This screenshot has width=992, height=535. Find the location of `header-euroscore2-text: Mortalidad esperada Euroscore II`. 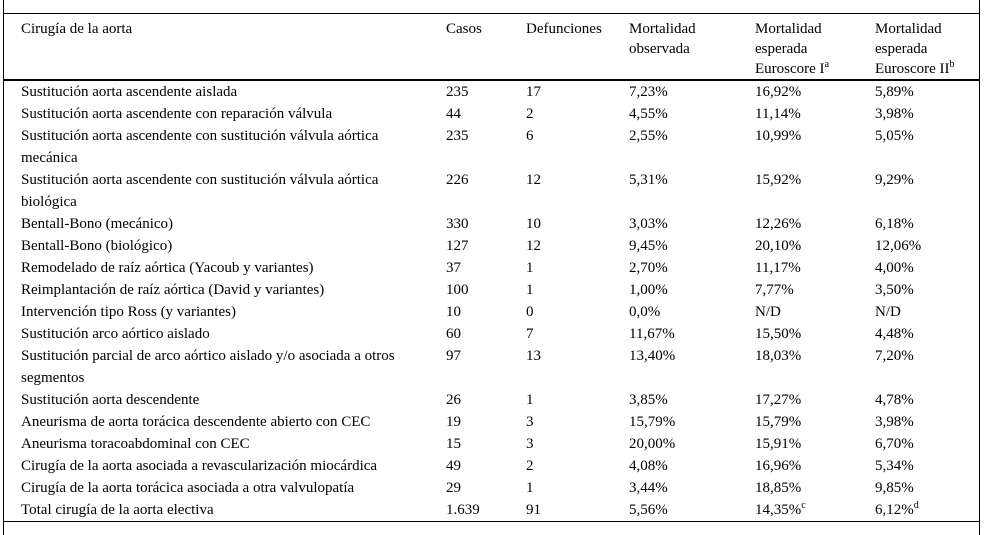

header-euroscore2-text: Mortalidad esperada Euroscore II is located at coordinates (912, 49).